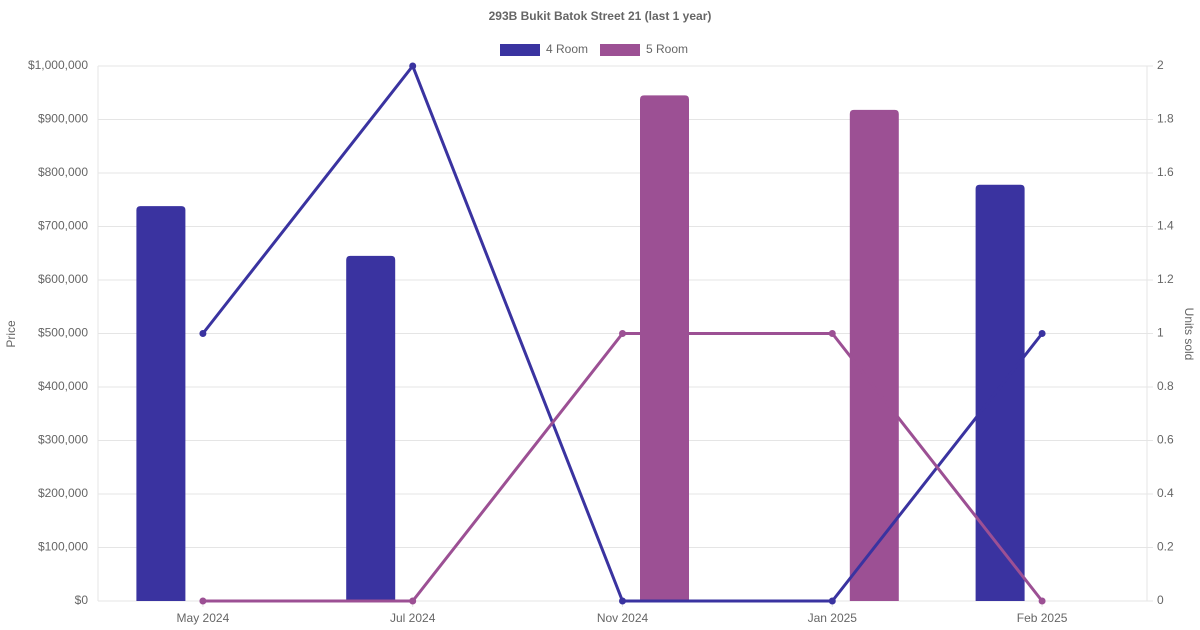 This screenshot has width=1200, height=630. I want to click on y2-tick-label: 0.8, so click(1165, 386).